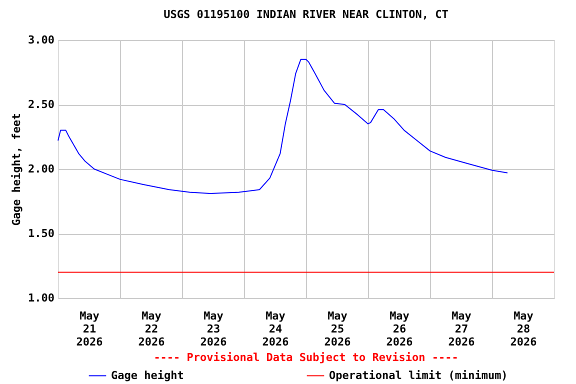 The image size is (576, 384). I want to click on y-tick-label: 2.50, so click(41, 104).